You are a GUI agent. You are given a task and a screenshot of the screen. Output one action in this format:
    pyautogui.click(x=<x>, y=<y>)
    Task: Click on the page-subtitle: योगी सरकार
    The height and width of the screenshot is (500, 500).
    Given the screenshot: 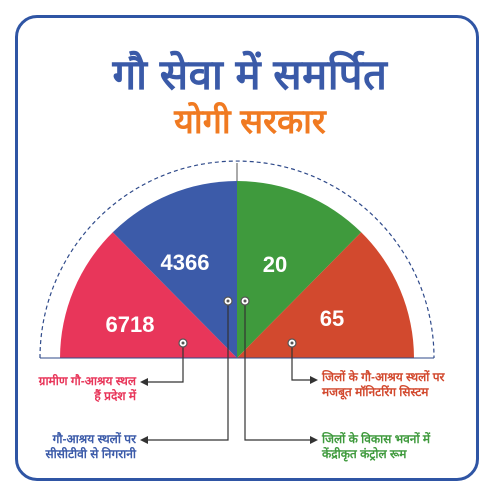 What is the action you would take?
    pyautogui.click(x=250, y=122)
    